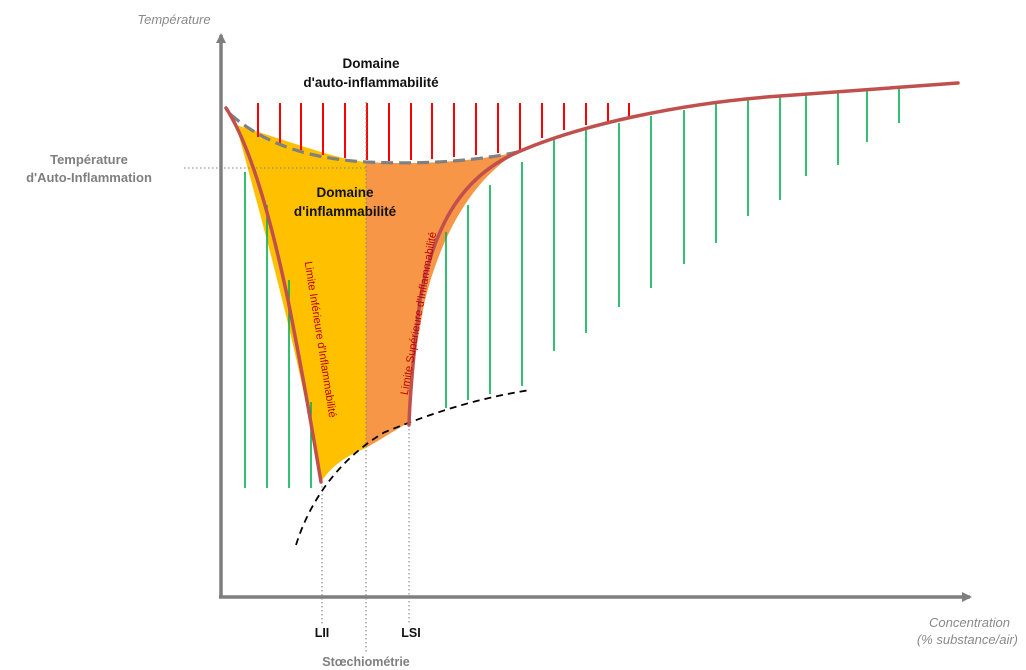 This screenshot has width=1026, height=670. I want to click on auto-ignition-domain-label-line2: d'auto-inflammabilité, so click(371, 82).